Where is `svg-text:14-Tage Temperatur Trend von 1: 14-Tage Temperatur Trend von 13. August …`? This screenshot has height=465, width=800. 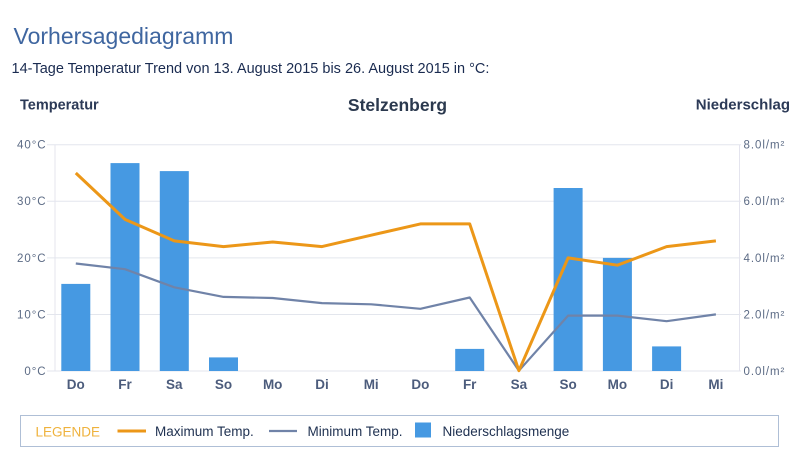 svg-text:14-Tage Temperatur Trend von 1: 14-Tage Temperatur Trend von 13. August … is located at coordinates (251, 69).